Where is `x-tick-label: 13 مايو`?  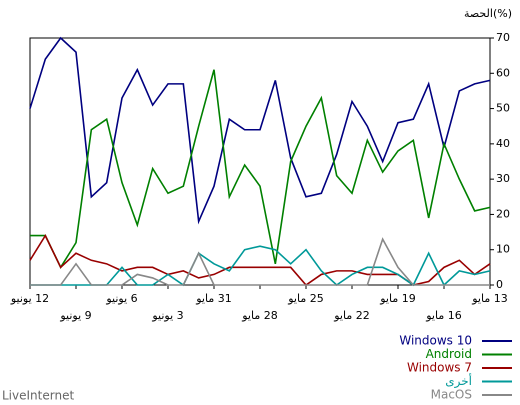
x-tick-label: 13 مايو is located at coordinates (489, 298).